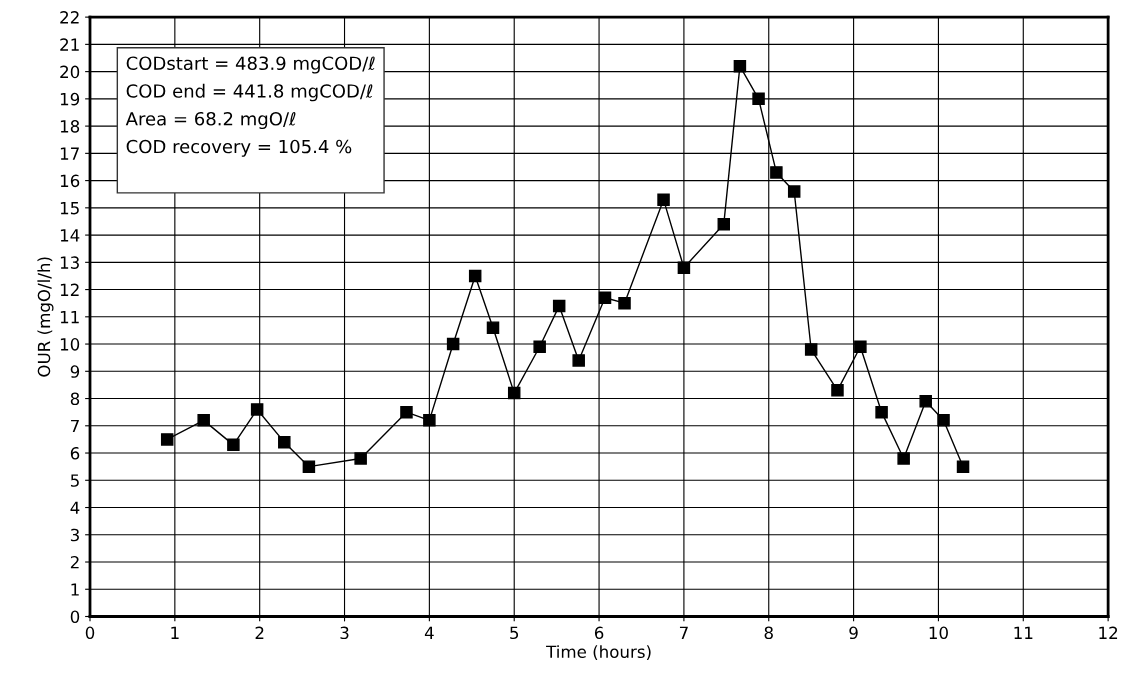 The width and height of the screenshot is (1125, 685). What do you see at coordinates (514, 633) in the screenshot?
I see `x-tick-label: 5` at bounding box center [514, 633].